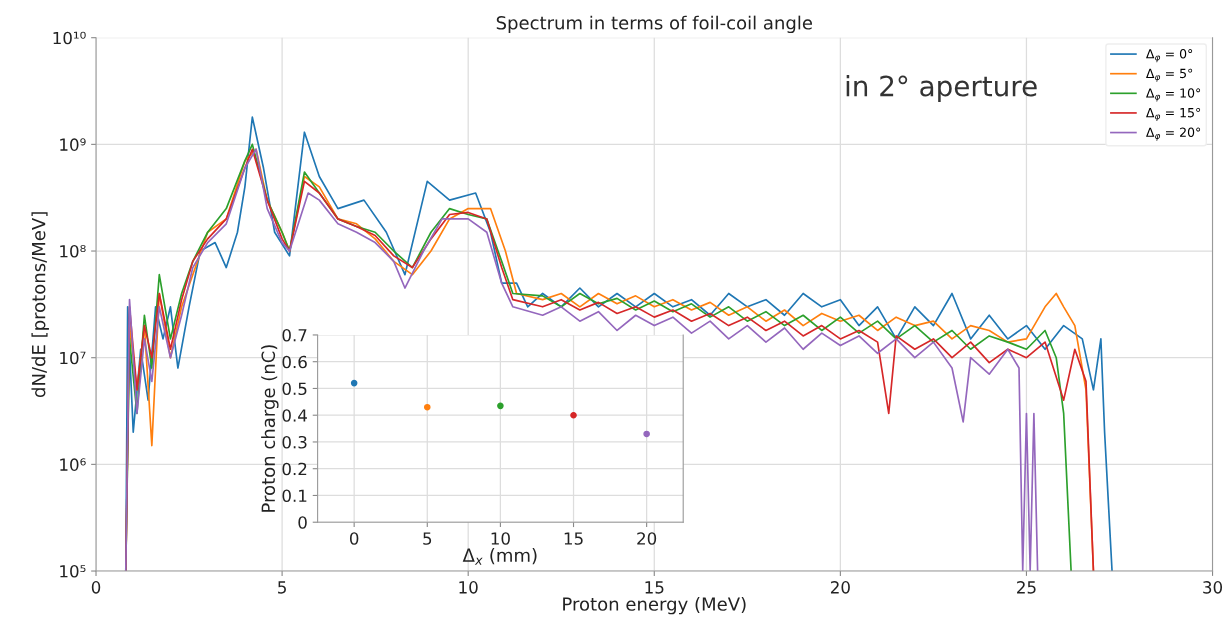 The image size is (1231, 618). What do you see at coordinates (654, 605) in the screenshot?
I see `x-axis-title: Proton energy (MeV)` at bounding box center [654, 605].